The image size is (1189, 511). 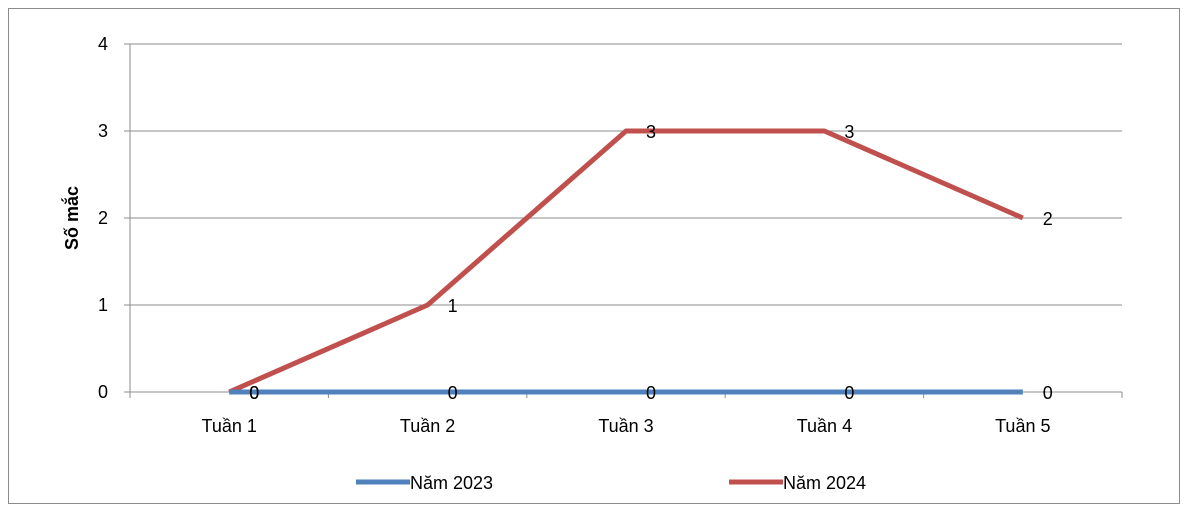 I want to click on legend-label: Năm 2024, so click(x=824, y=483).